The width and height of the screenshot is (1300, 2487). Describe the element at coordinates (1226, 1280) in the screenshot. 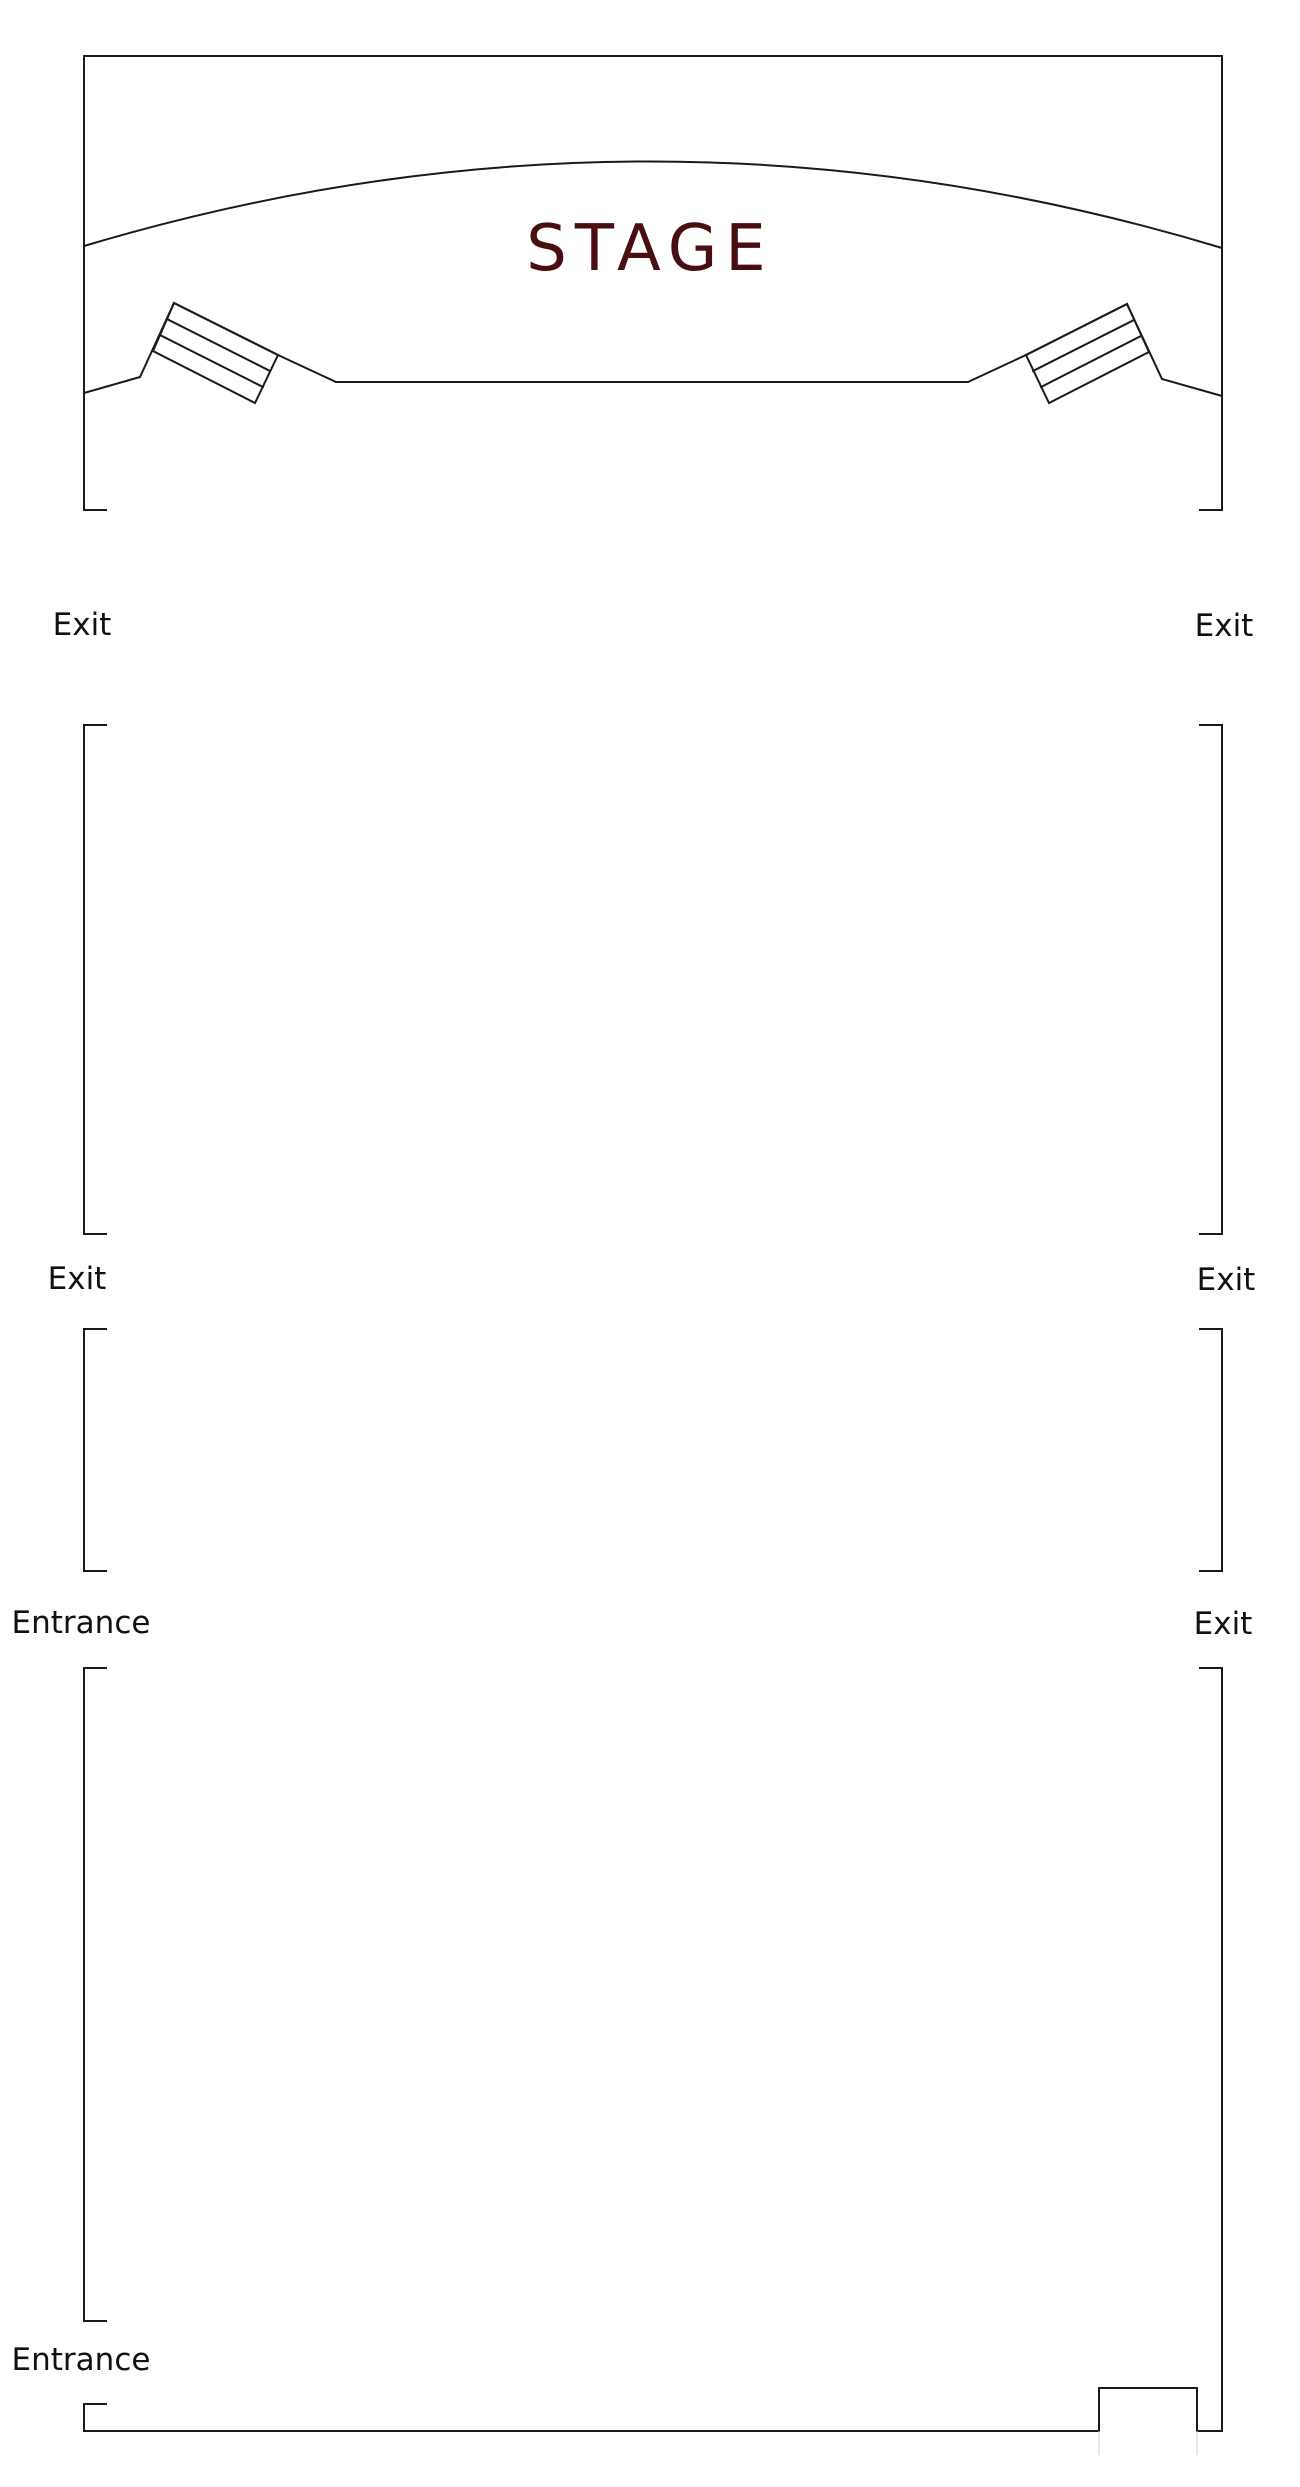

I see `right-exit-label-2: Exit` at that location.